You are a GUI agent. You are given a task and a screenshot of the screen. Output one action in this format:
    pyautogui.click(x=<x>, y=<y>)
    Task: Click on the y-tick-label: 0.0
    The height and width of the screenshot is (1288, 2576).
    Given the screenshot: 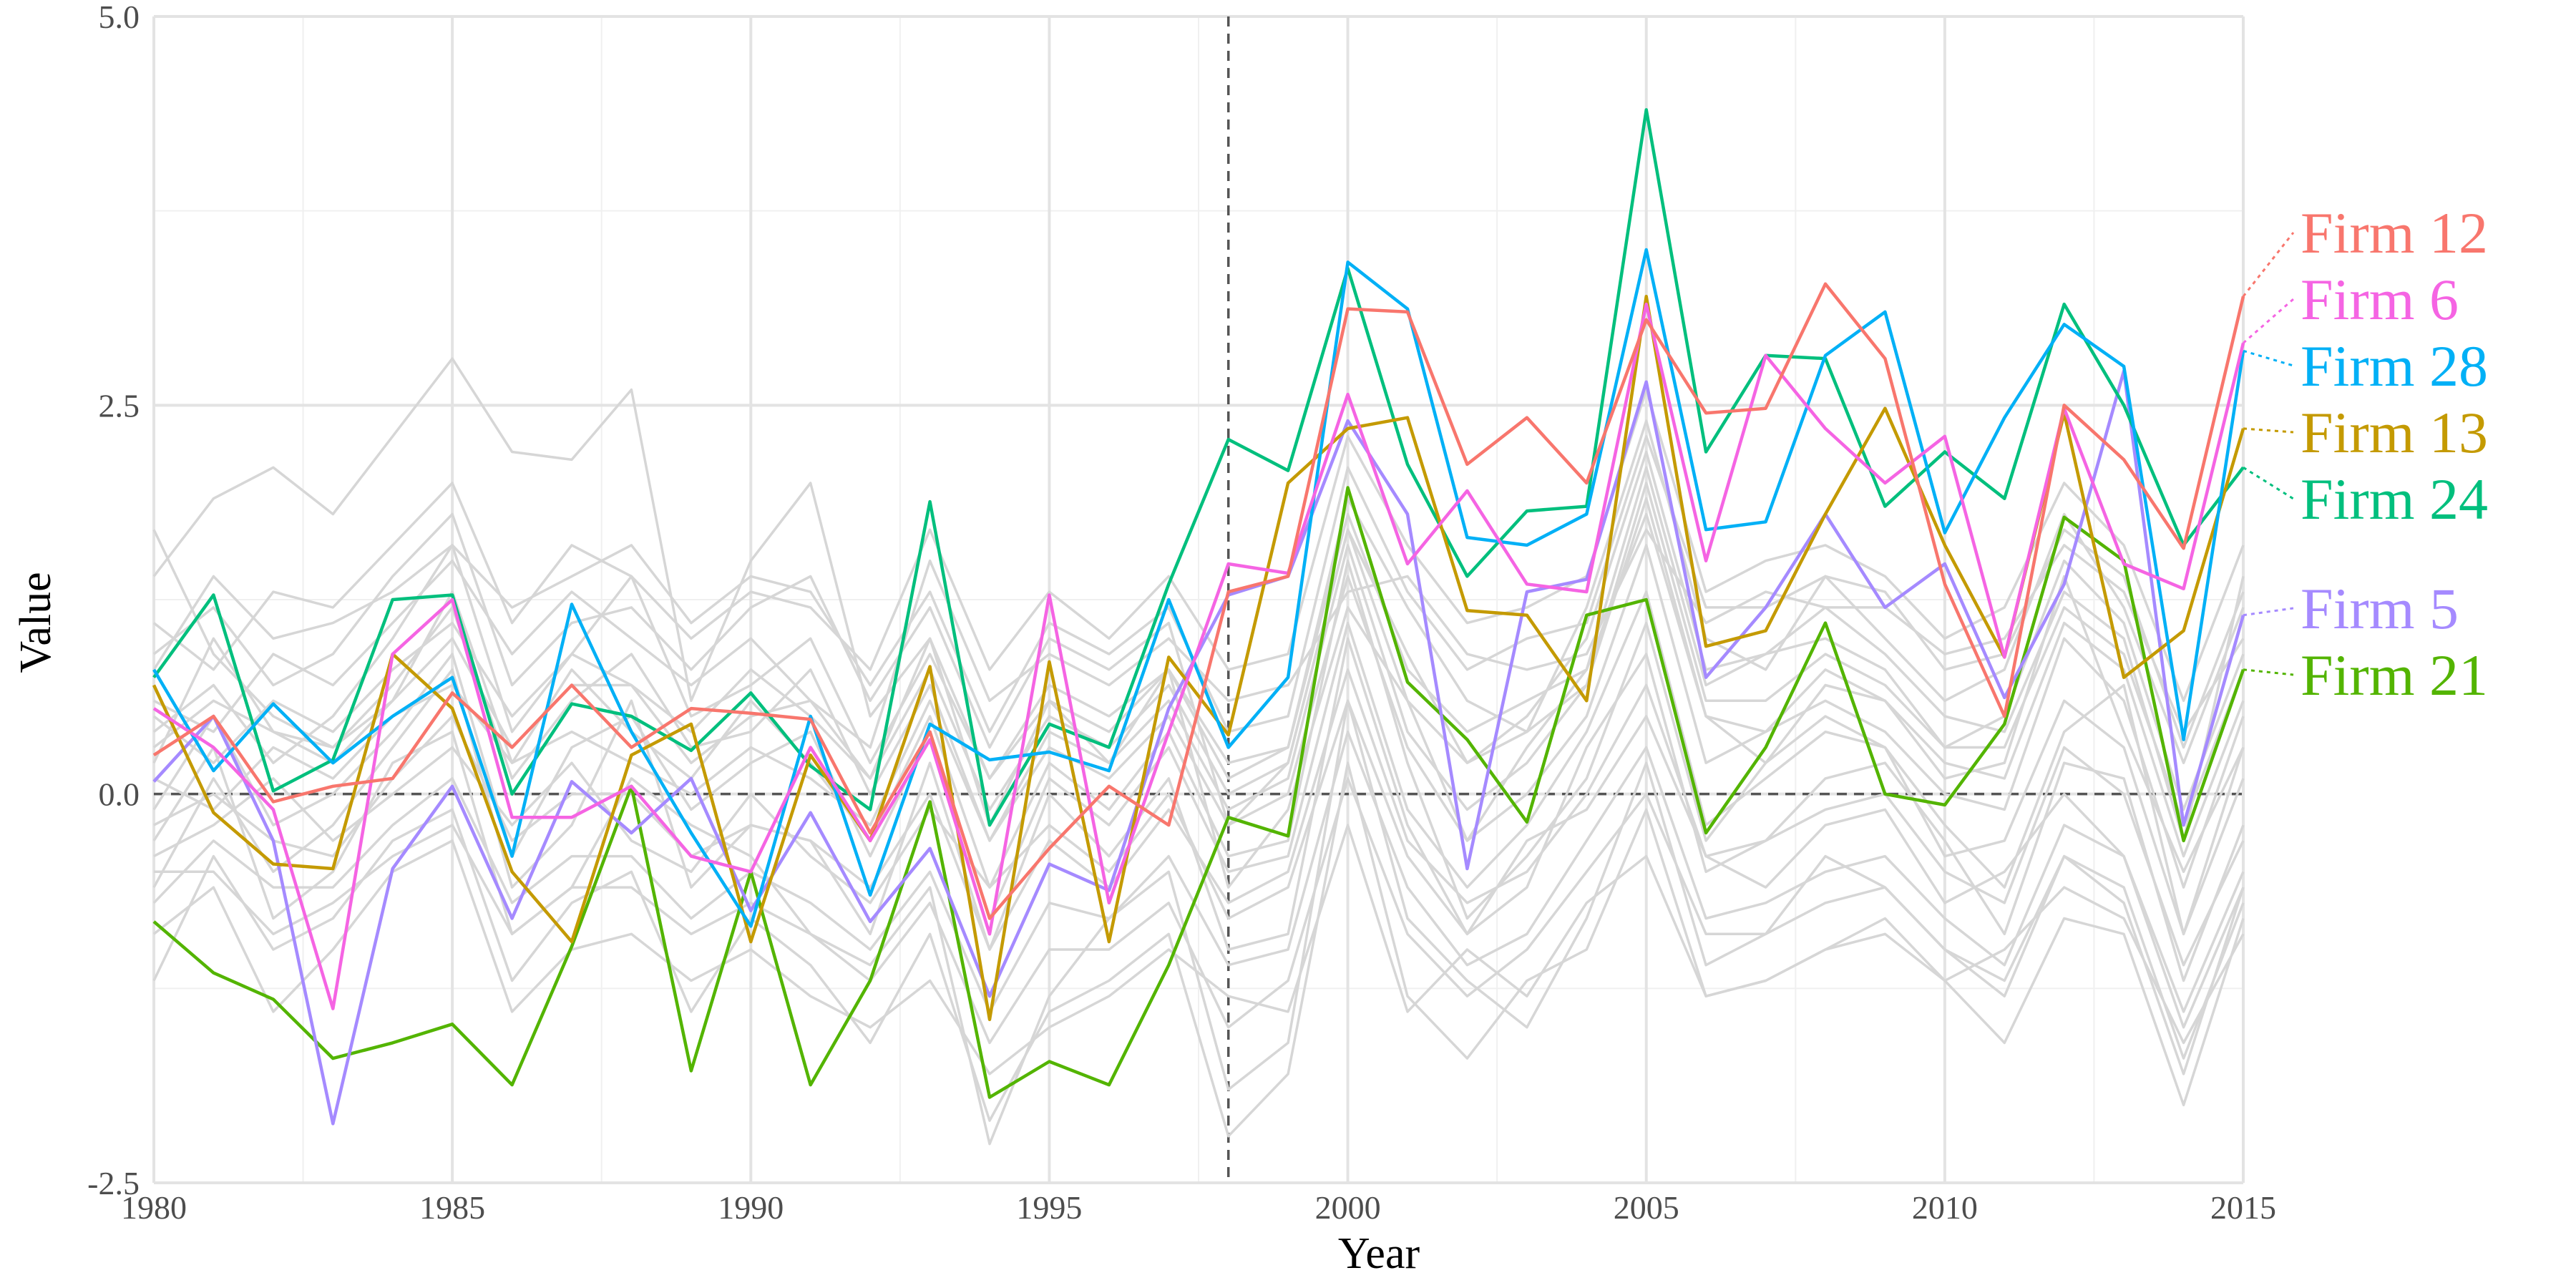 What is the action you would take?
    pyautogui.click(x=119, y=794)
    